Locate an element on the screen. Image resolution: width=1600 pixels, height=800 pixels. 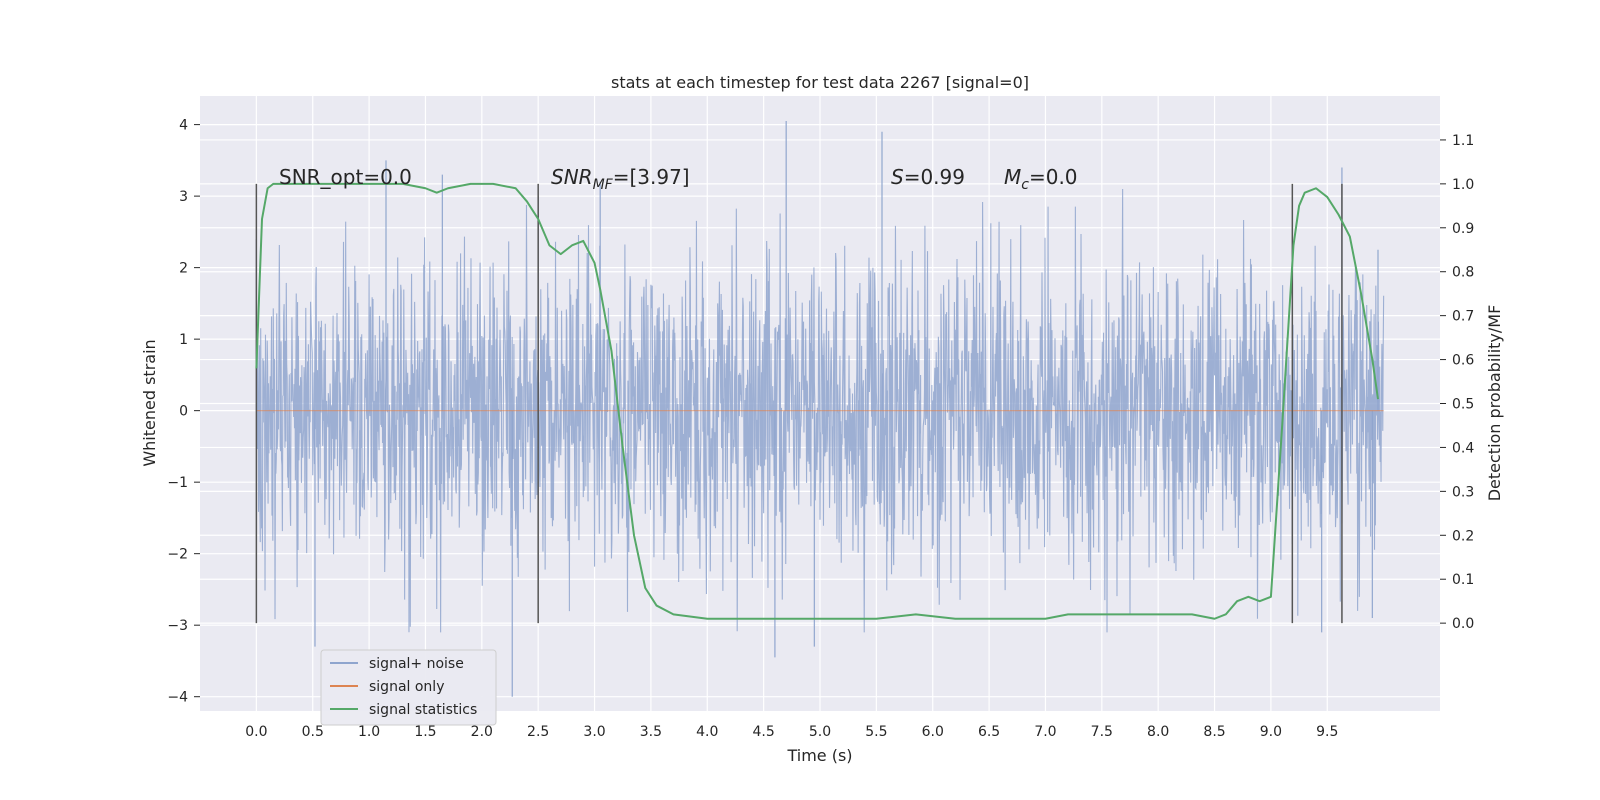
y-tick-label: −1 is located at coordinates (177, 483).